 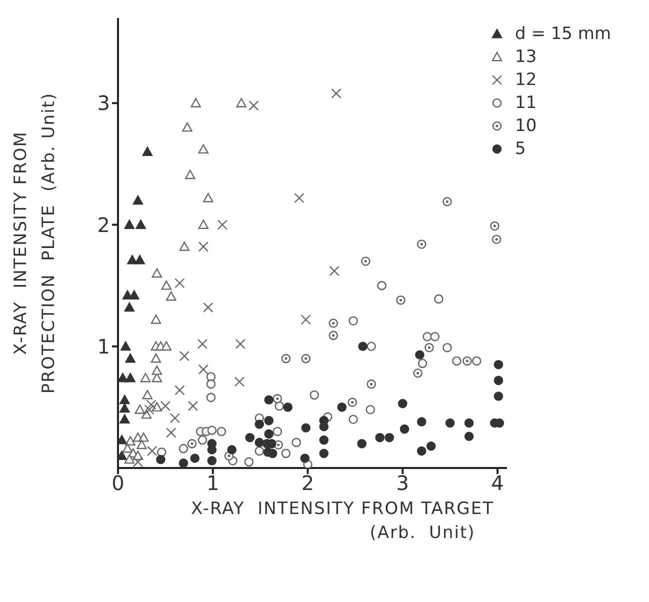 I want to click on y-tick-label: 2, so click(x=103, y=224).